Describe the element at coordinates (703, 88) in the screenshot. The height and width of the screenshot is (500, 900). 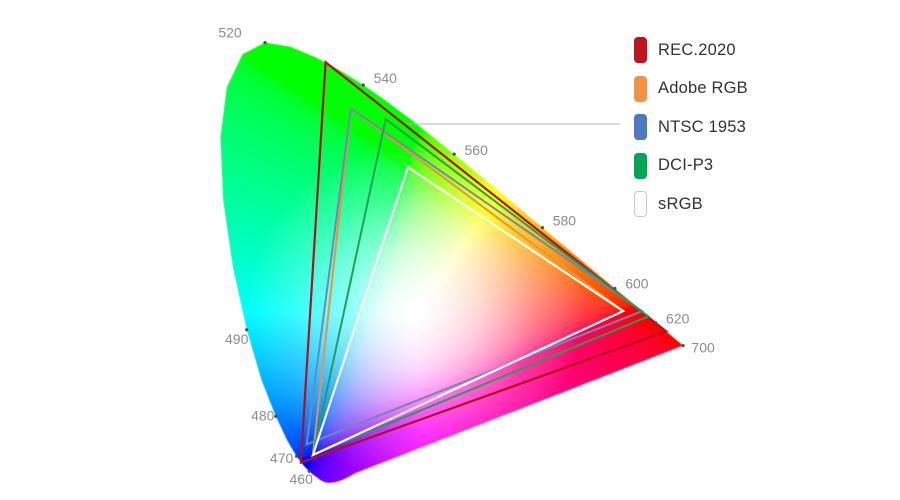
I see `legend-label-adobe-rgb: Adobe RGB` at that location.